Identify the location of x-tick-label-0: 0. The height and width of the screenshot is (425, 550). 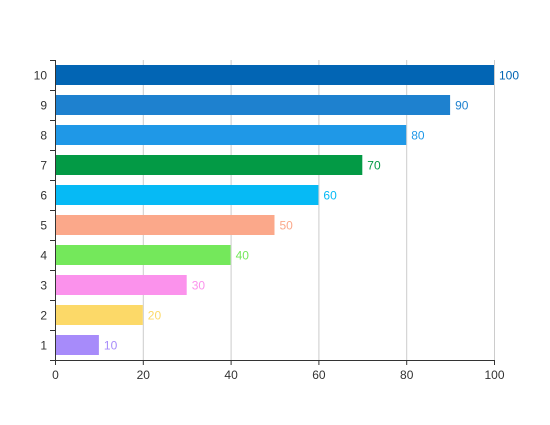
(55, 375).